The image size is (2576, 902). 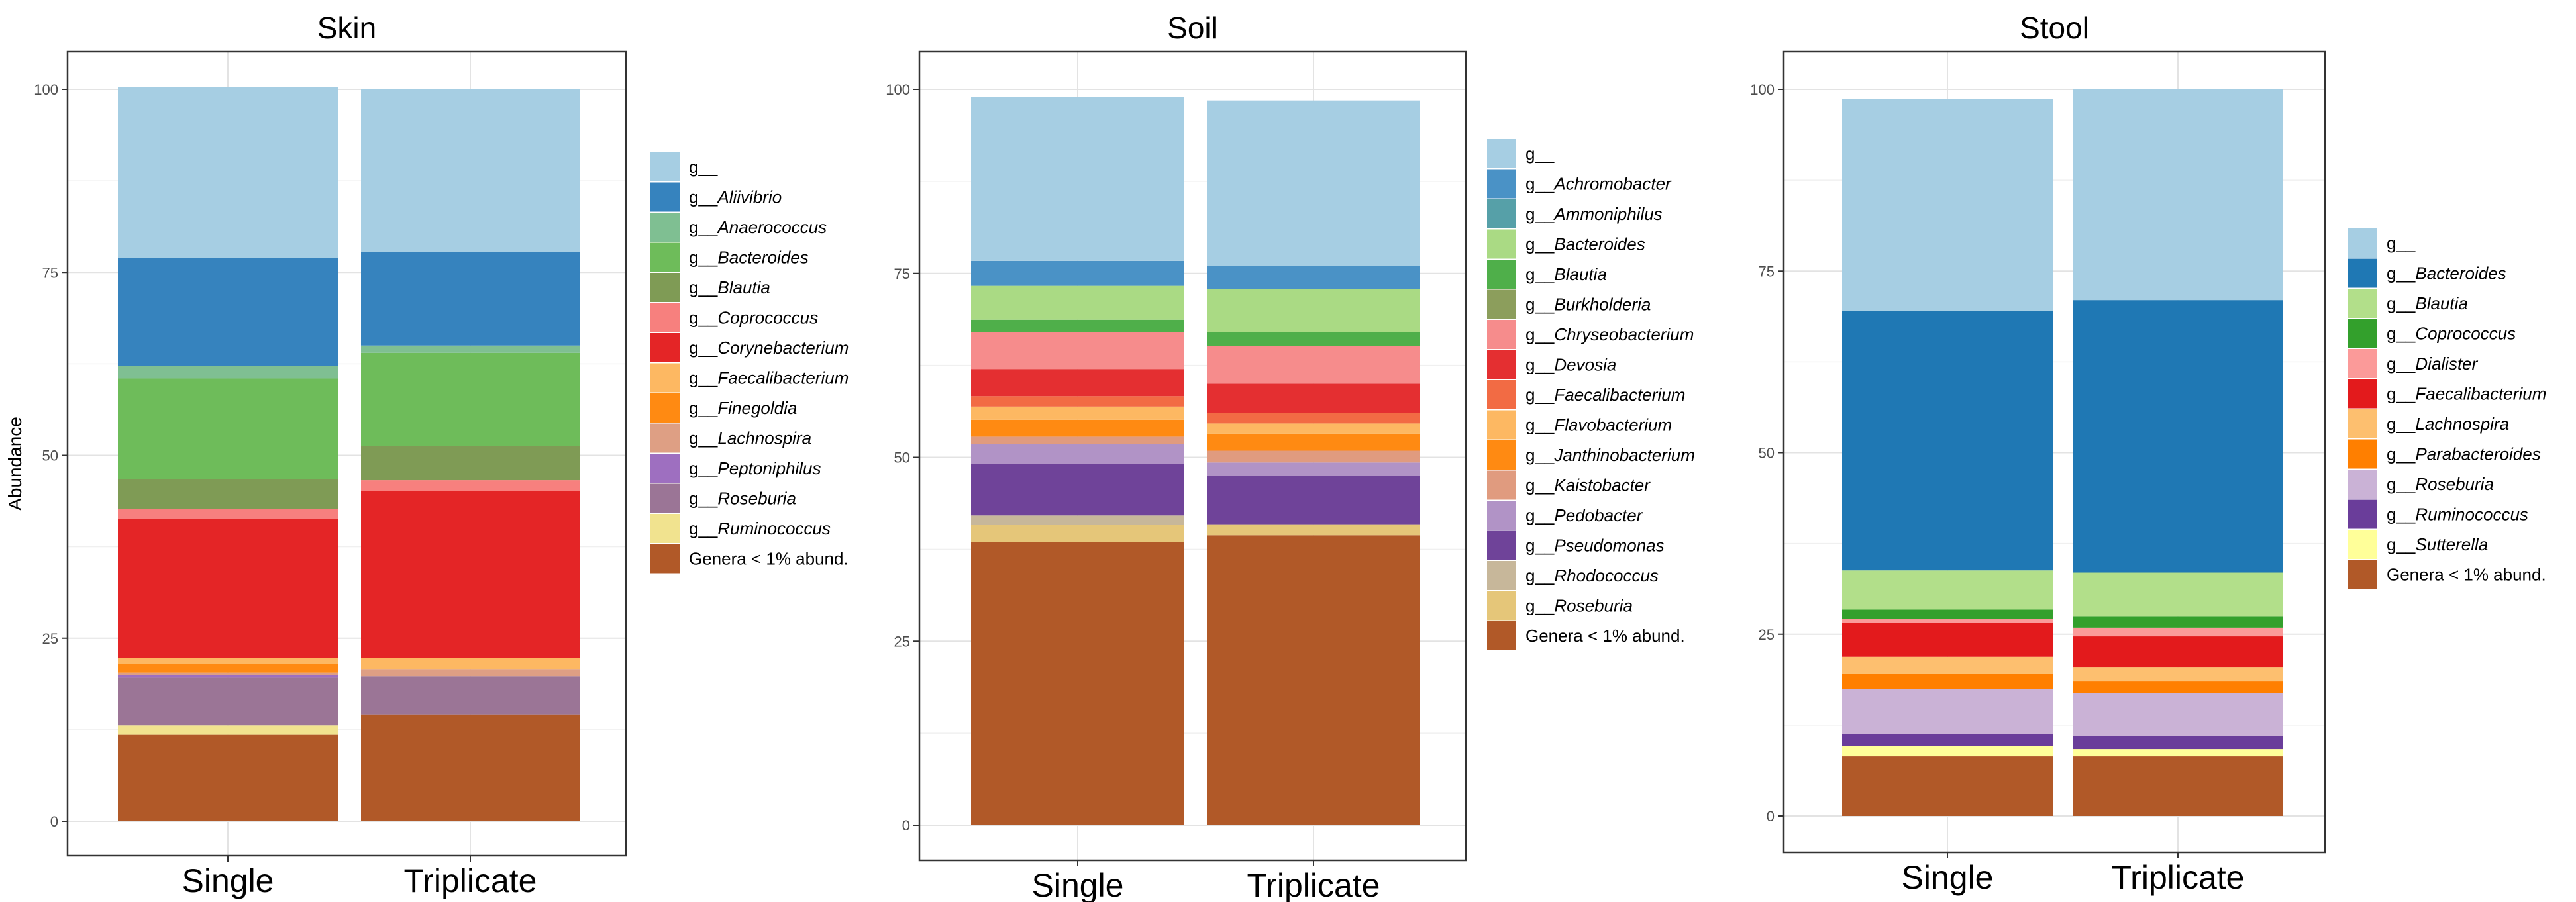 I want to click on y-tick-label: 100, so click(x=898, y=90).